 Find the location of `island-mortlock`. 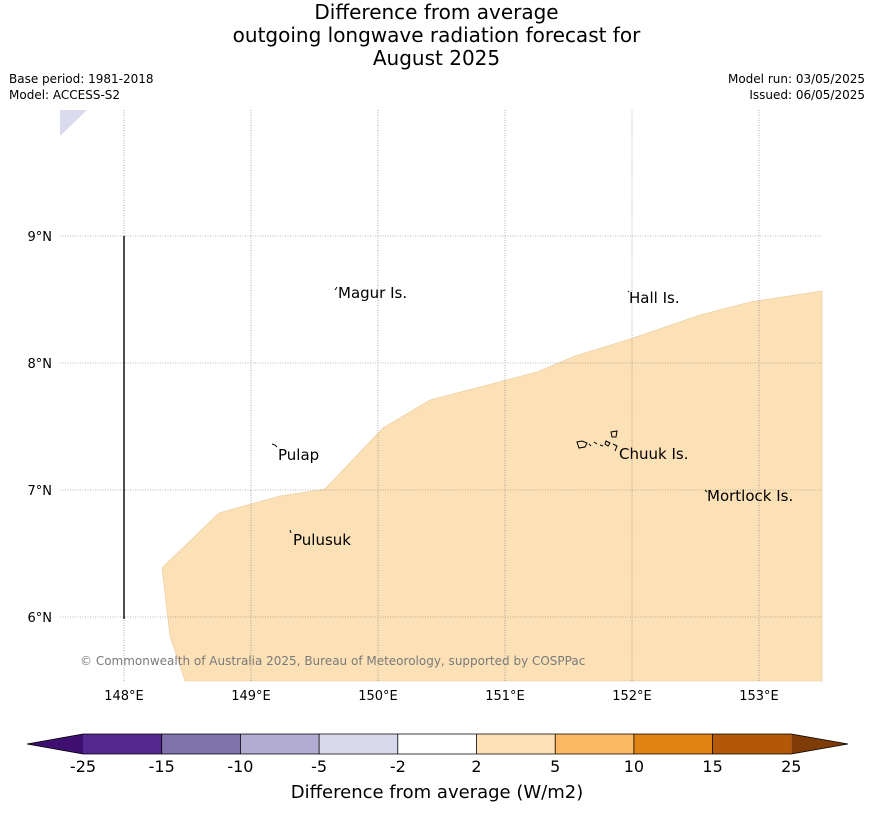

island-mortlock is located at coordinates (706, 491).